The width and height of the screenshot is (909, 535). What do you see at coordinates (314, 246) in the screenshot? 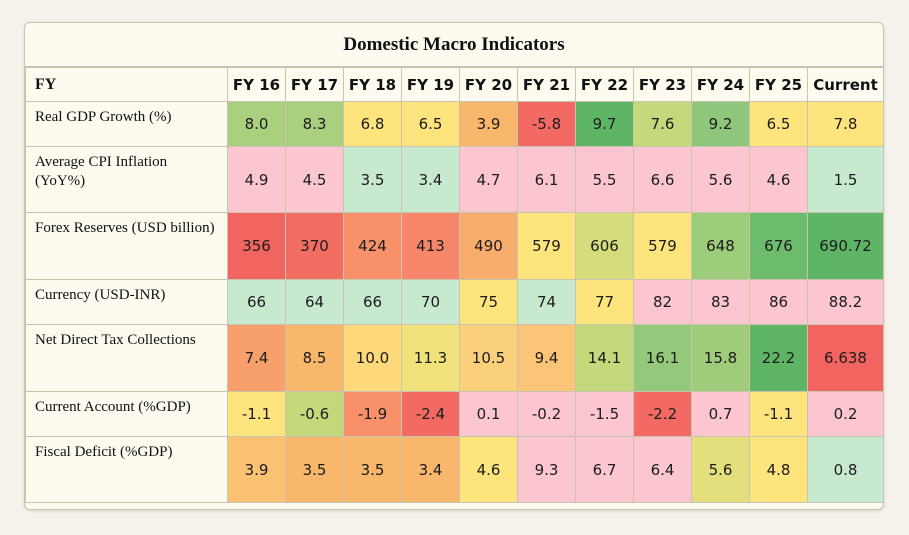
I see `value-cell: 370` at bounding box center [314, 246].